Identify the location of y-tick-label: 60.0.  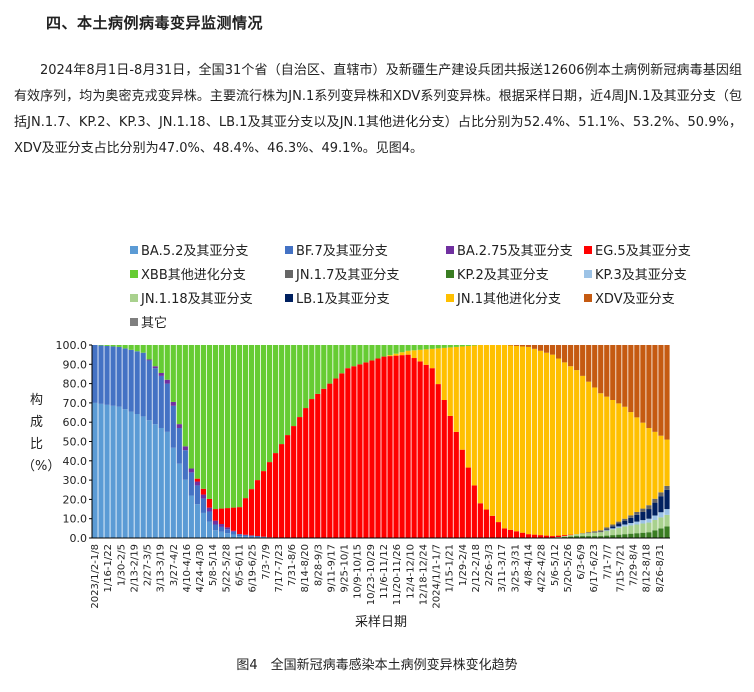
(75, 422).